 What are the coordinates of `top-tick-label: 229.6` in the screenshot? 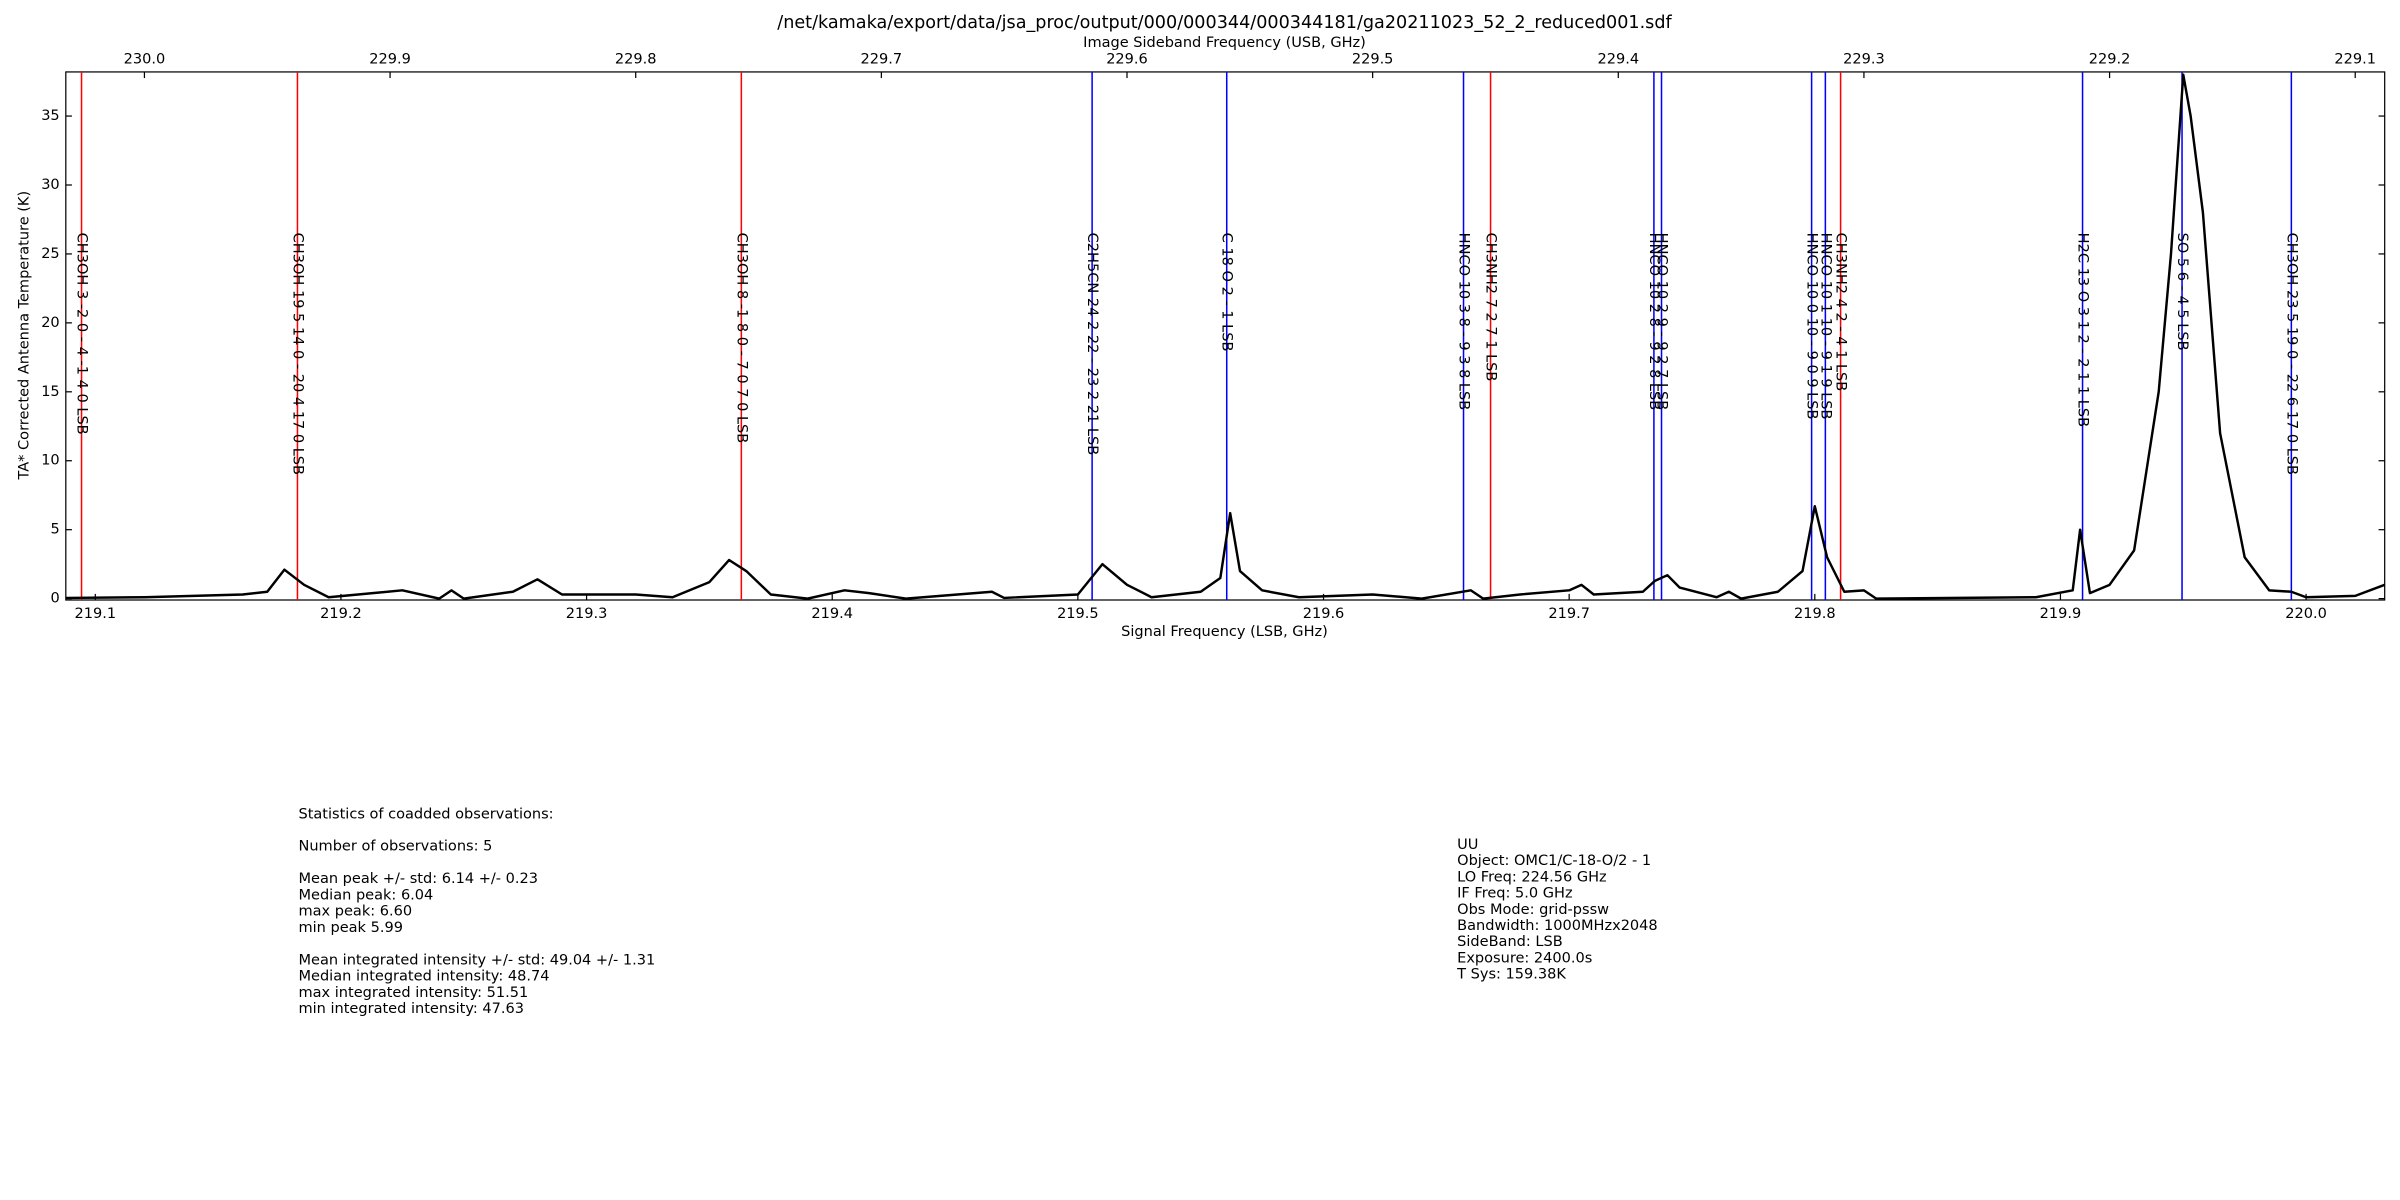 It's located at (1127, 60).